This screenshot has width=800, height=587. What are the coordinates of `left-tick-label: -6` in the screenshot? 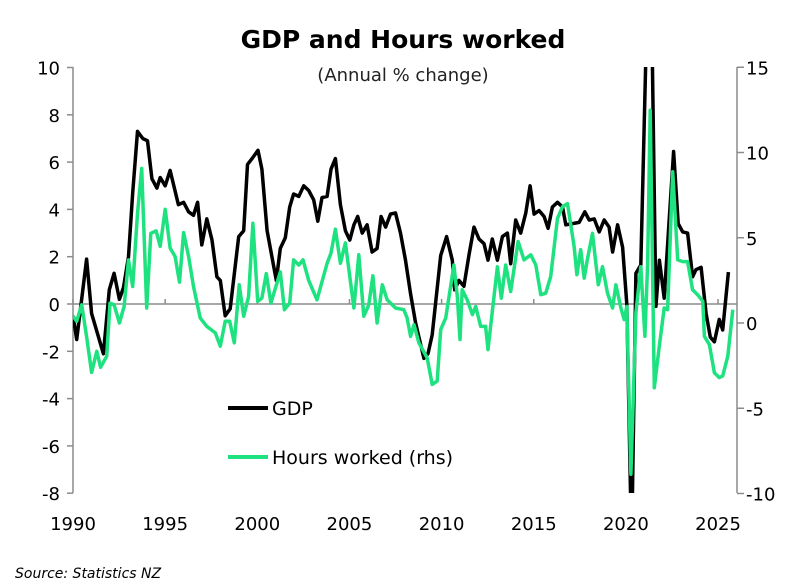 It's located at (51, 447).